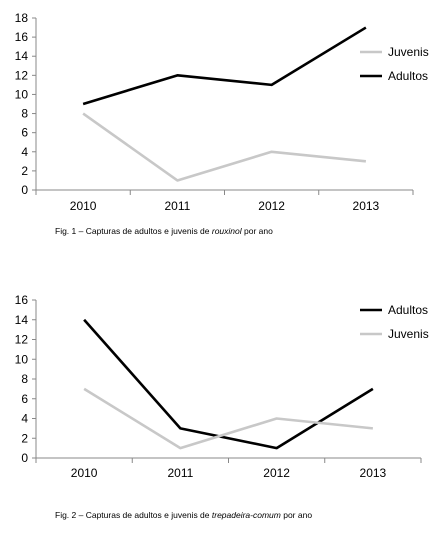 Image resolution: width=437 pixels, height=539 pixels. What do you see at coordinates (394, 64) in the screenshot?
I see `legend: Juvenis Adultos` at bounding box center [394, 64].